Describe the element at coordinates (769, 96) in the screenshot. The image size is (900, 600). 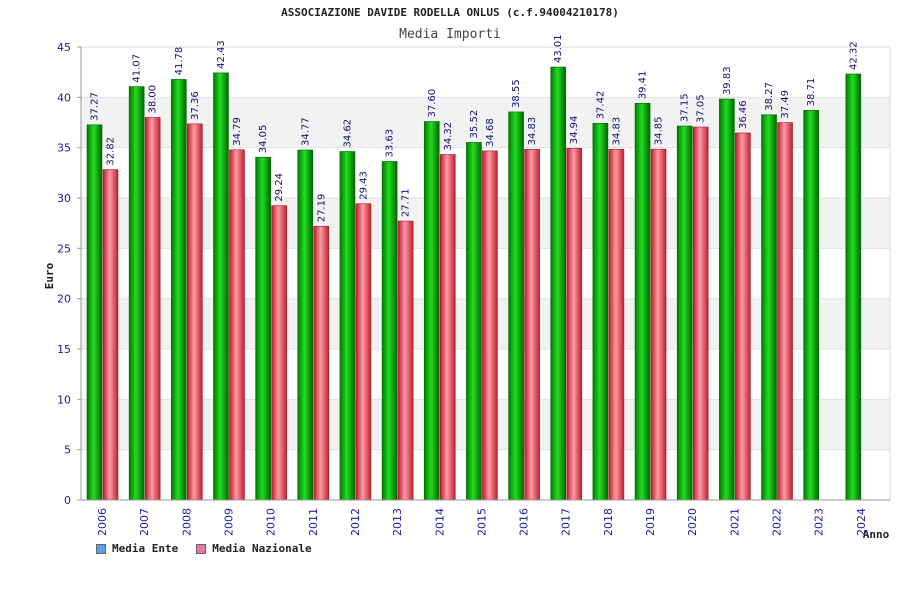
I see `value-label-ente-2022: 38.27` at that location.